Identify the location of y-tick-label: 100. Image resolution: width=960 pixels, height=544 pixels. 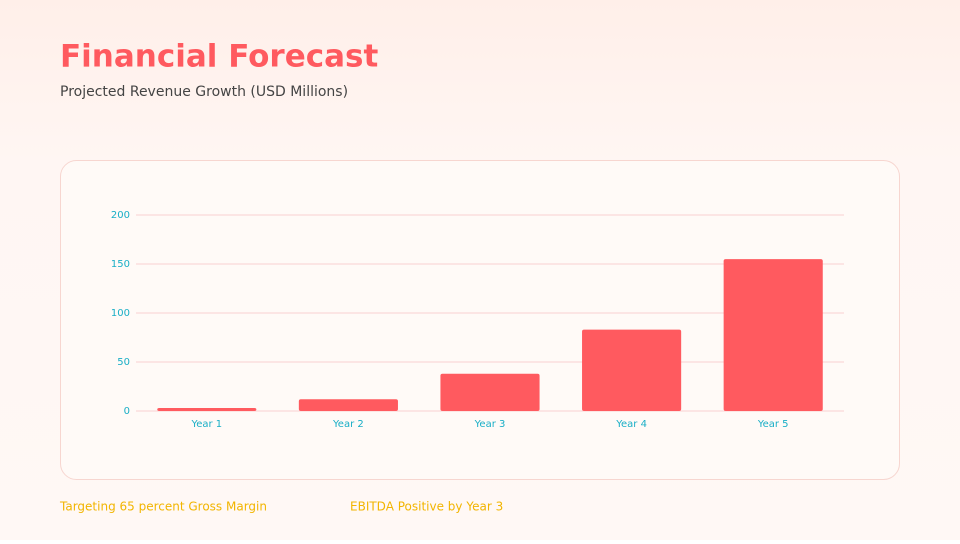
(120, 313).